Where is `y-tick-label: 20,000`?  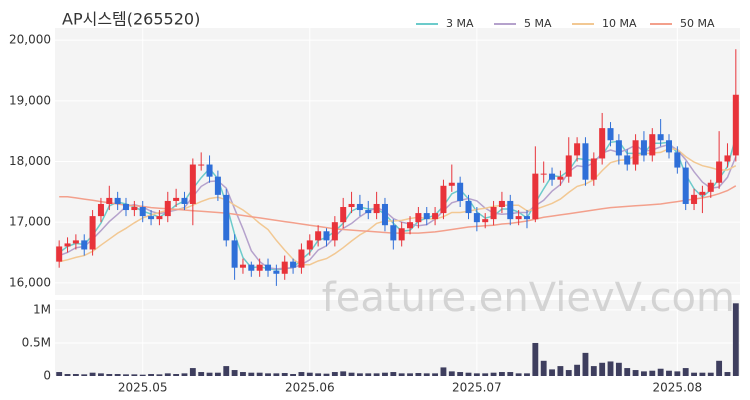
y-tick-label: 20,000 is located at coordinates (30, 40).